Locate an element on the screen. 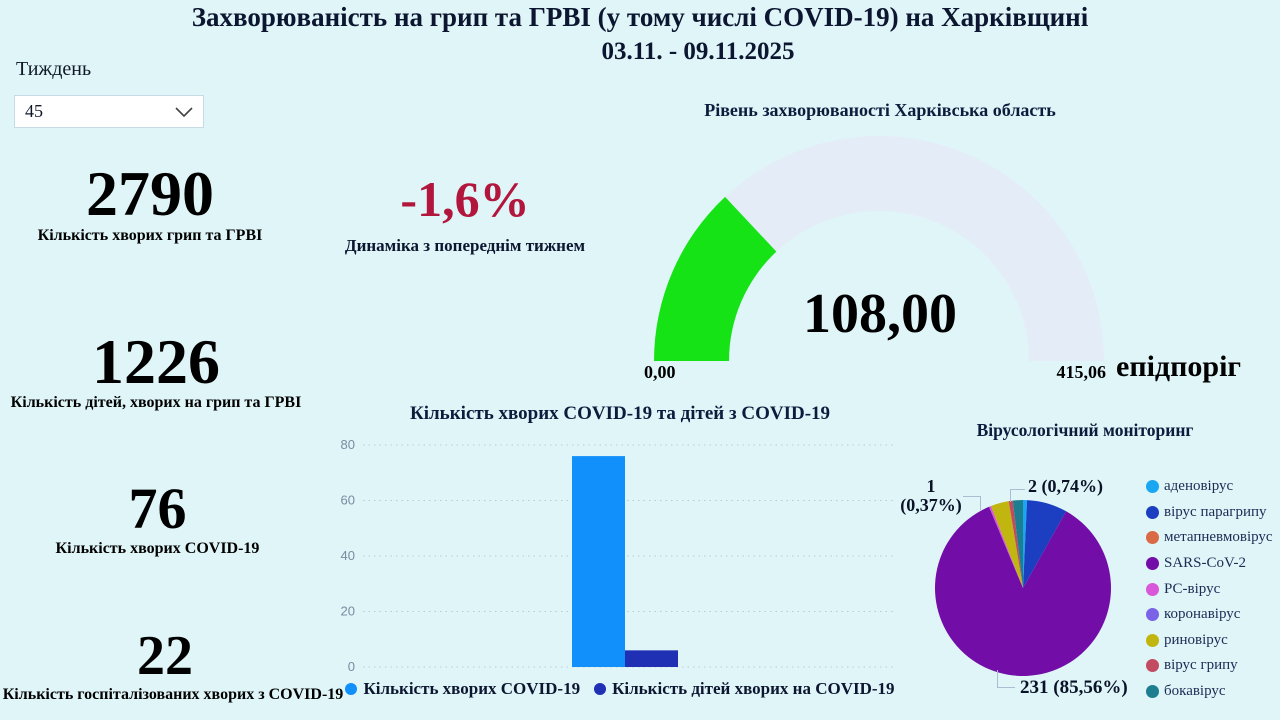  dynamics-label: Динаміка з попереднім тижнем is located at coordinates (465, 245).